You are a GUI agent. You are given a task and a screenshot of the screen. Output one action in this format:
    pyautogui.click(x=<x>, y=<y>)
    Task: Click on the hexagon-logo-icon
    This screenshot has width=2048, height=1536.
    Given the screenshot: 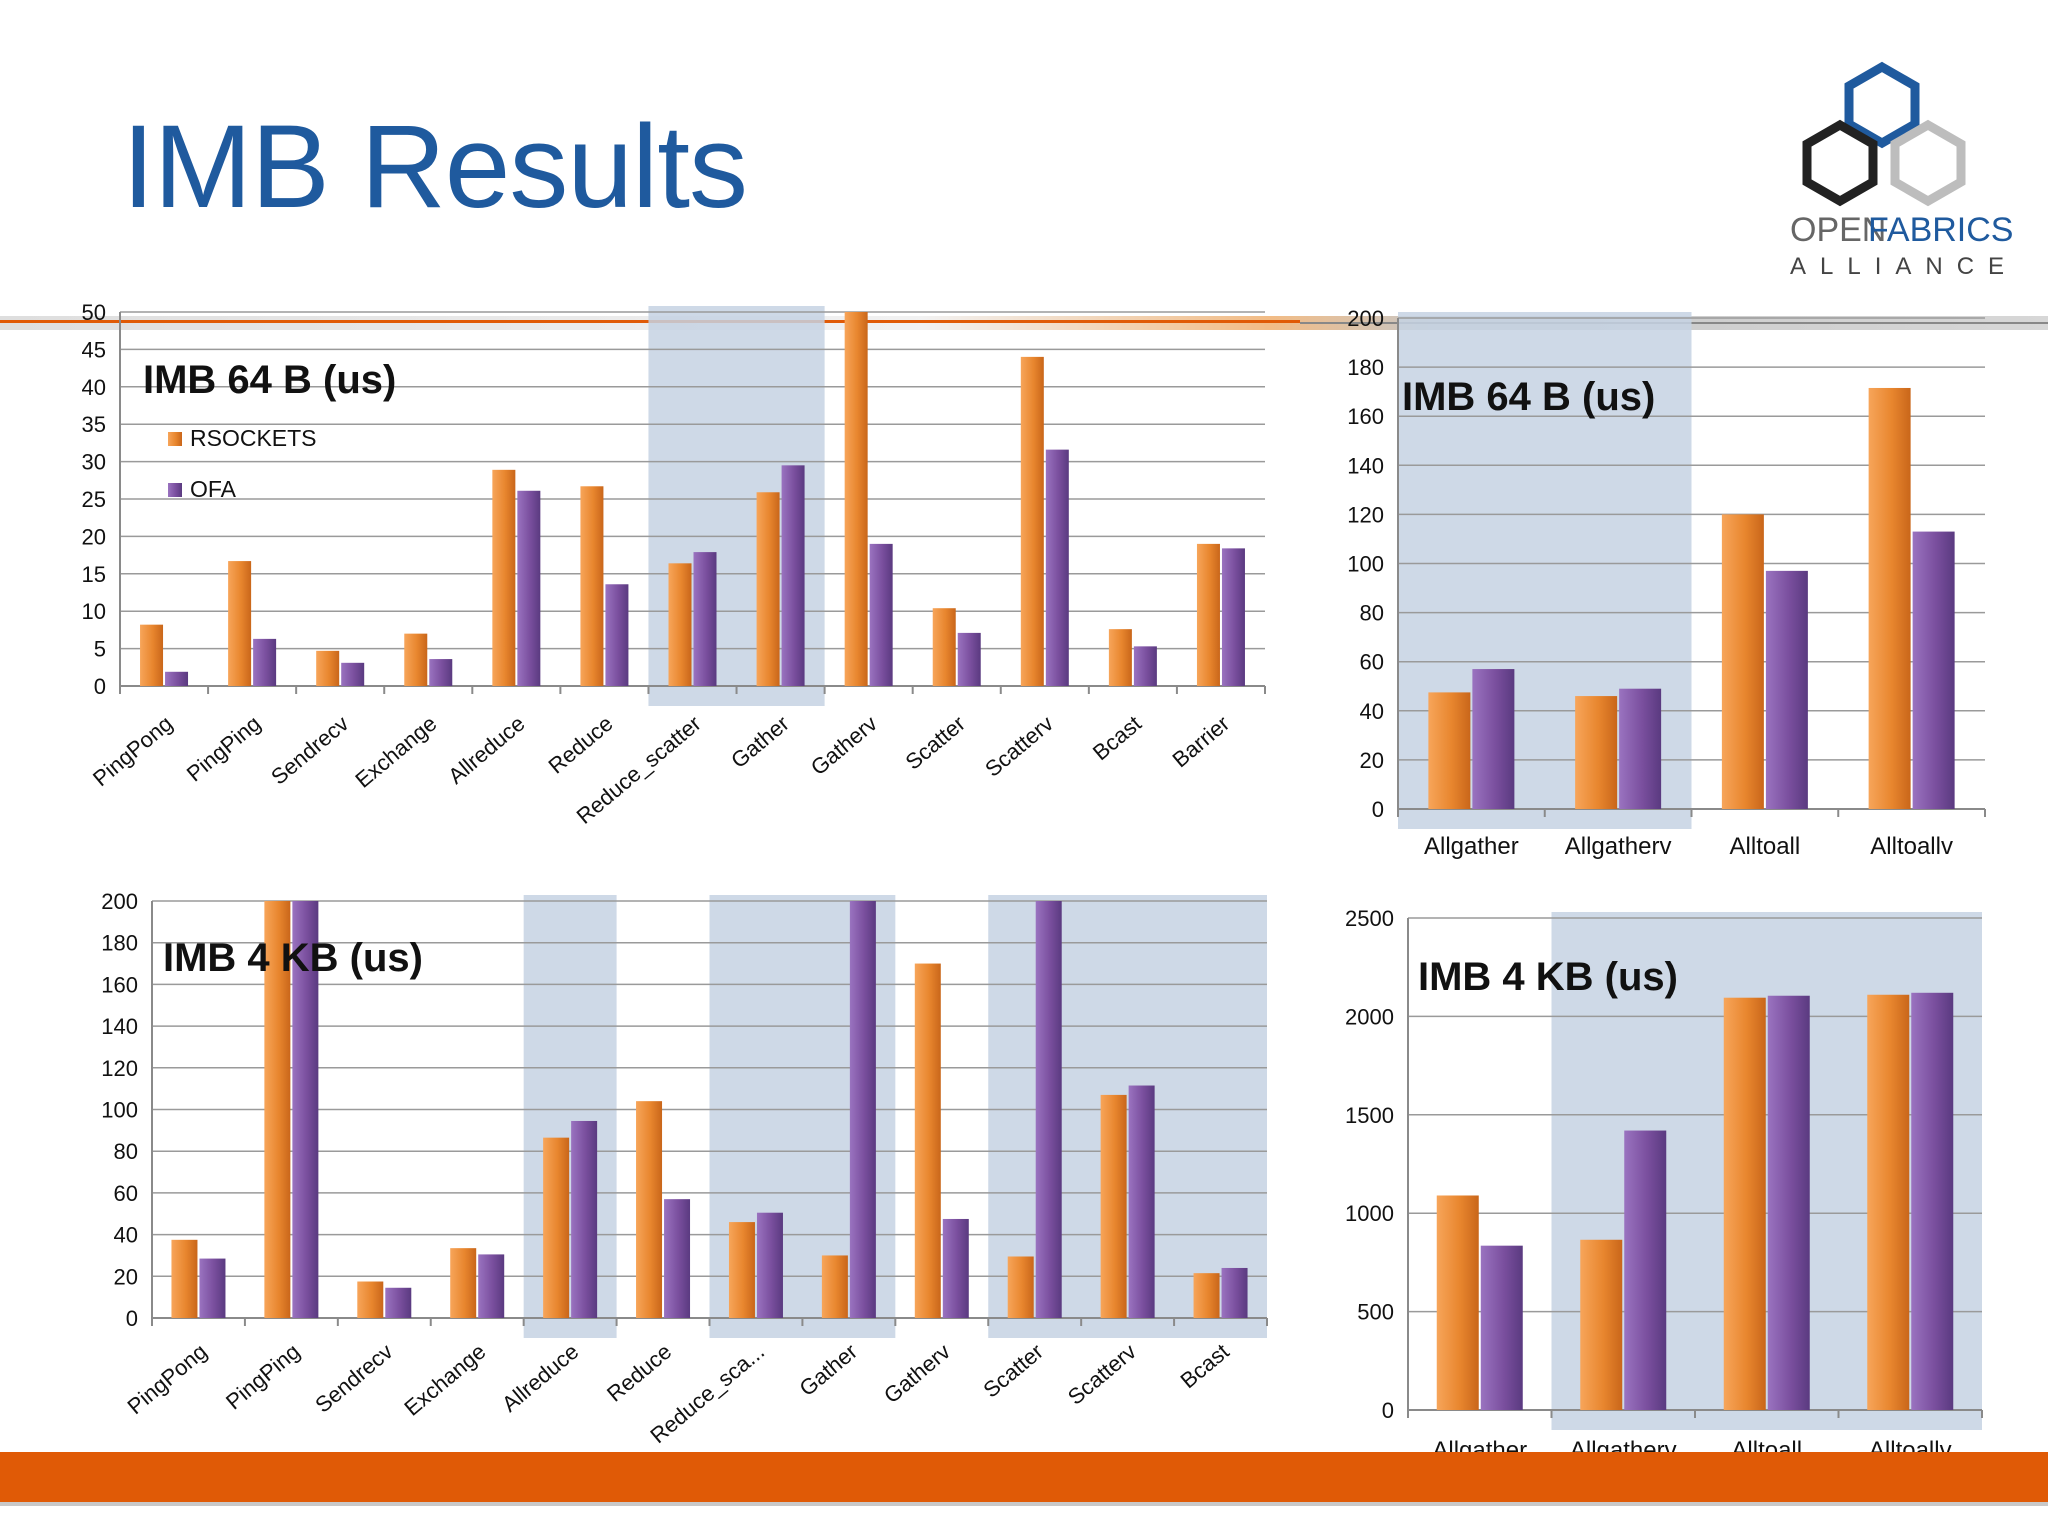 What is the action you would take?
    pyautogui.click(x=1884, y=134)
    